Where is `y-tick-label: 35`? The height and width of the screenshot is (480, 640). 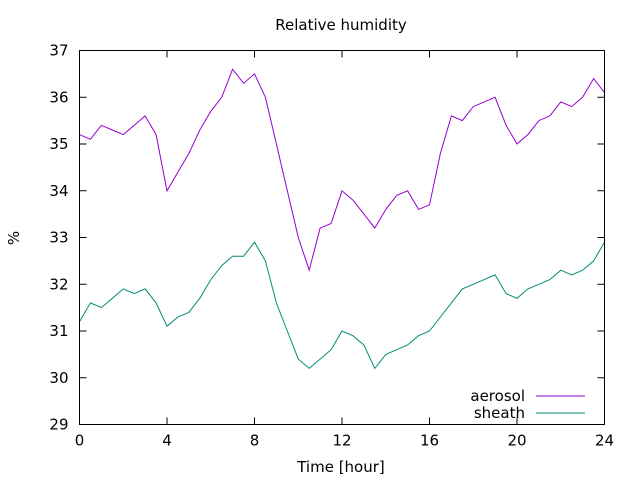
y-tick-label: 35 is located at coordinates (58, 144).